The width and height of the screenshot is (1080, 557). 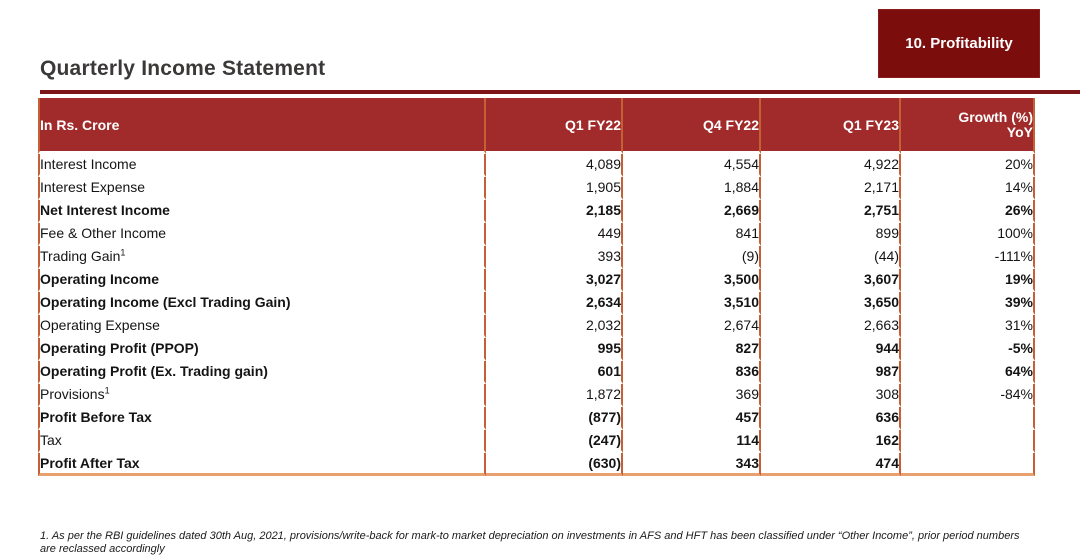 What do you see at coordinates (262, 211) in the screenshot?
I see `row-label: Net Interest Income` at bounding box center [262, 211].